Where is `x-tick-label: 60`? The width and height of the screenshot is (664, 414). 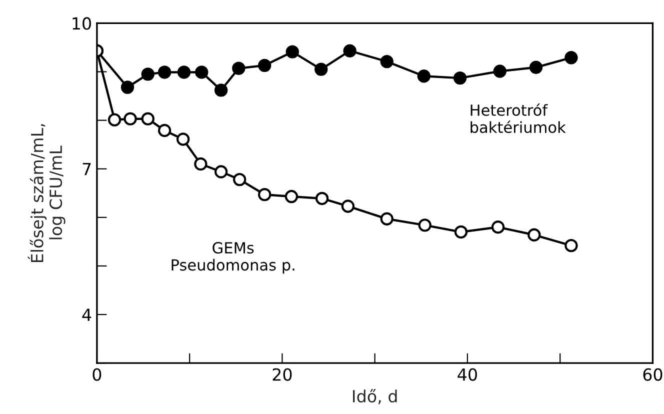 x-tick-label: 60 is located at coordinates (652, 374).